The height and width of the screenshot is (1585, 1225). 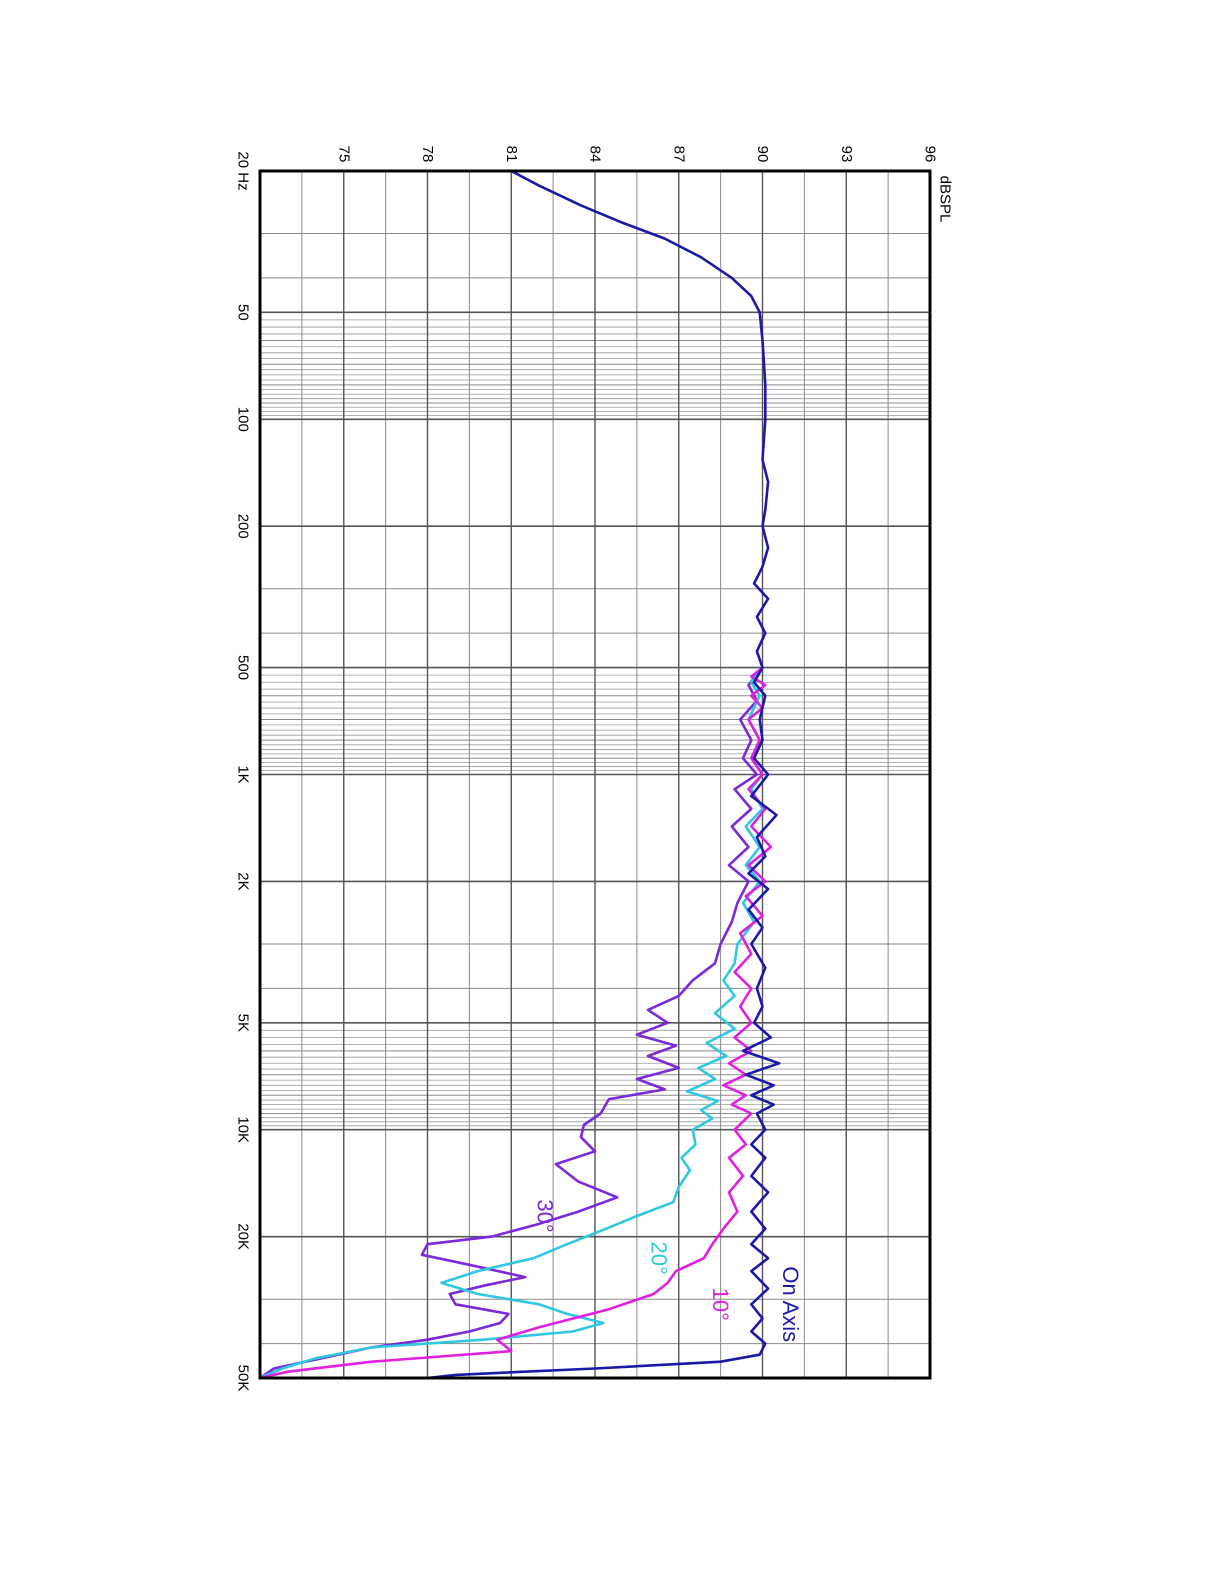 I want to click on x-tick-label: 10K, so click(x=243, y=1129).